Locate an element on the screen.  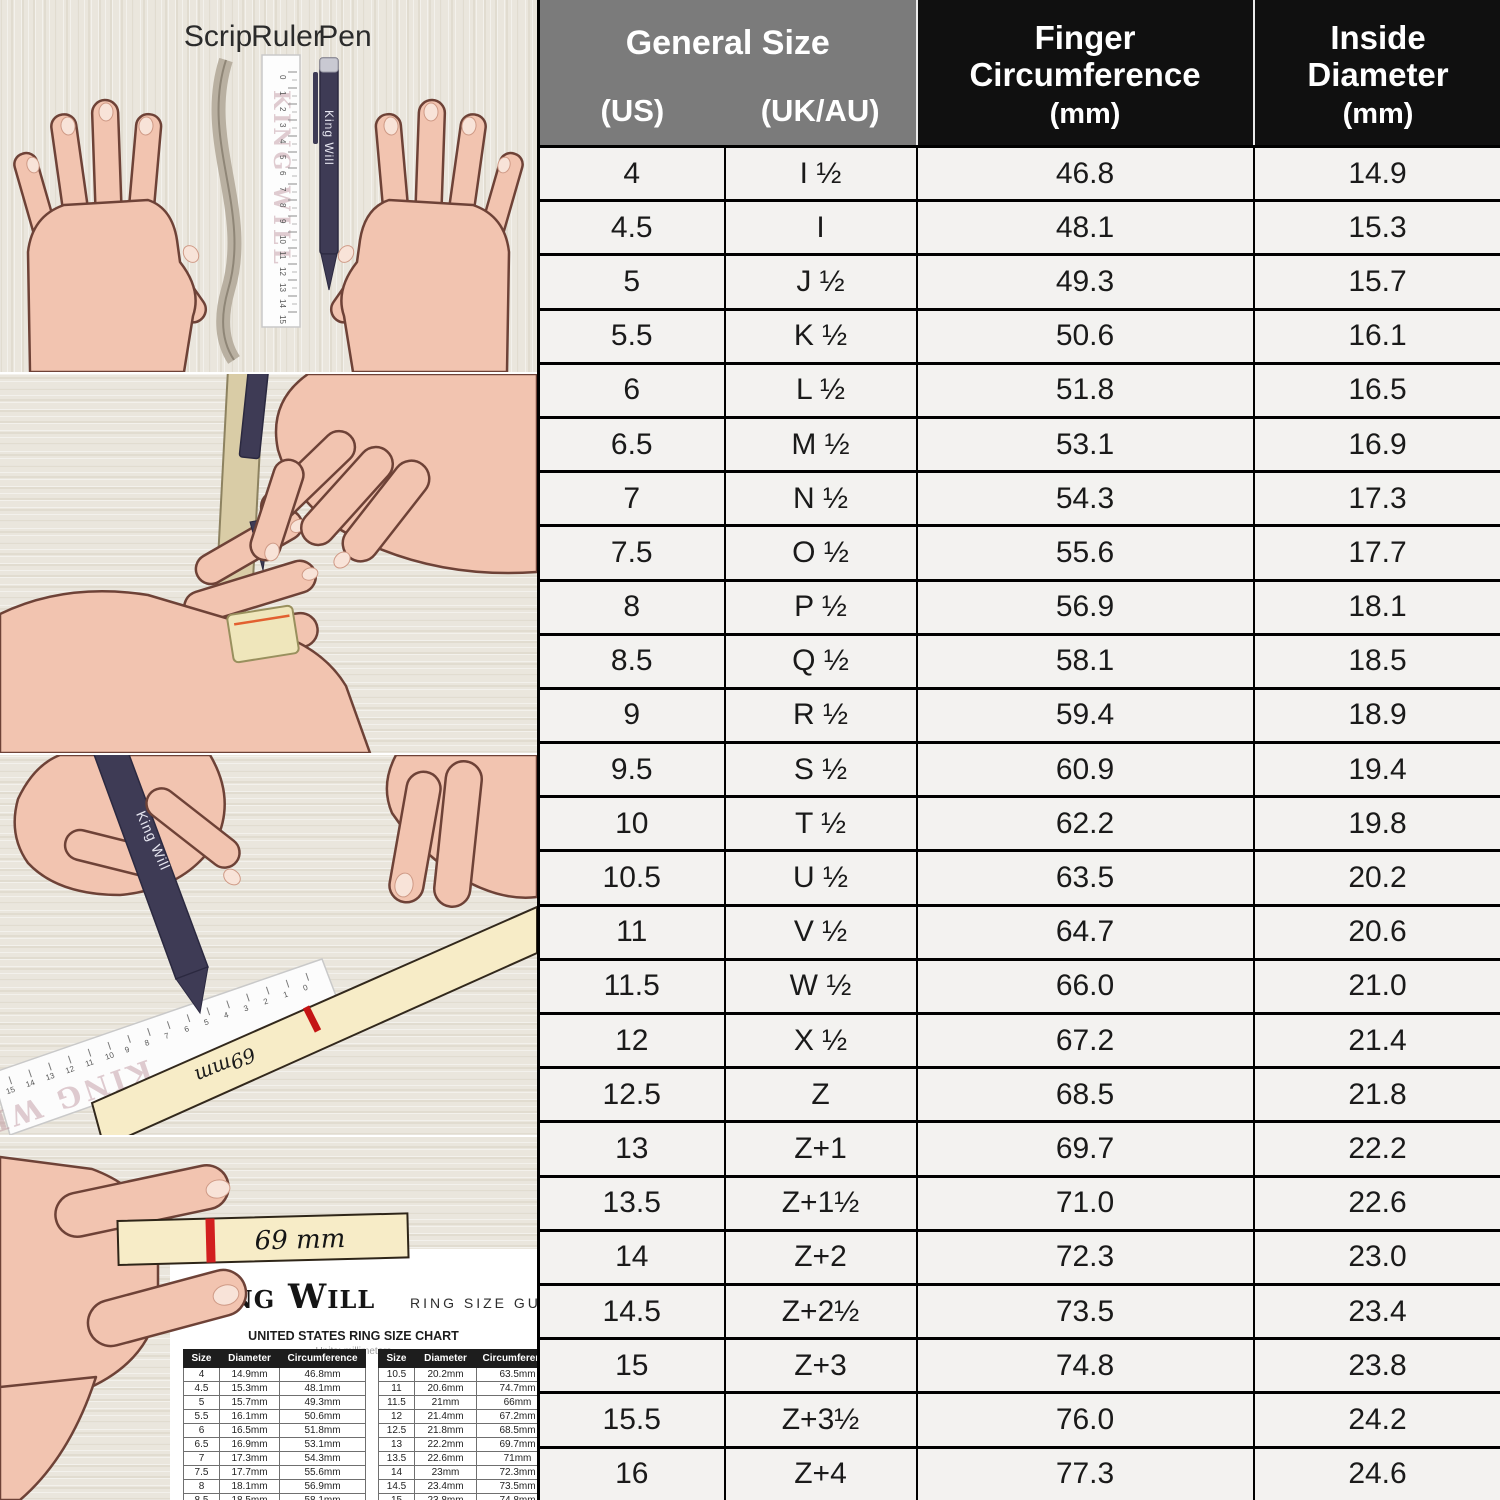
mini-table-cell: 72.3mm is located at coordinates (506, 1472).